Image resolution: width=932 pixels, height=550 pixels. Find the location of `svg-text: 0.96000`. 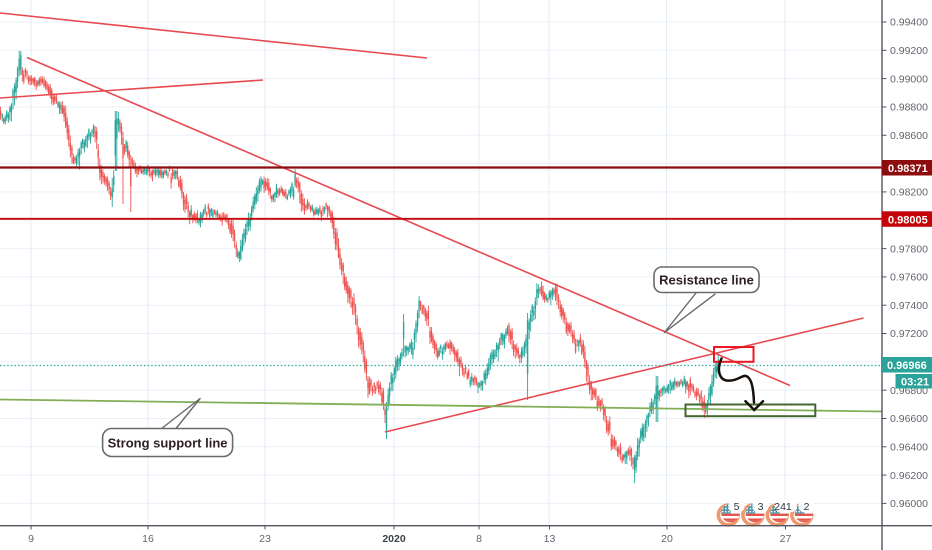

svg-text: 0.96000 is located at coordinates (909, 504).